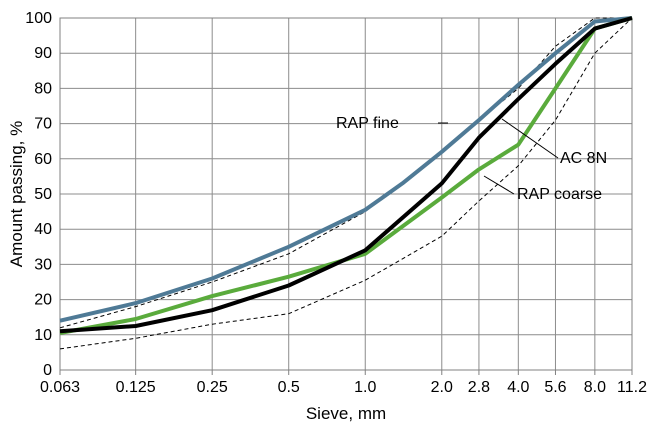 This screenshot has width=656, height=429. I want to click on x-tick-label: 0.125, so click(136, 387).